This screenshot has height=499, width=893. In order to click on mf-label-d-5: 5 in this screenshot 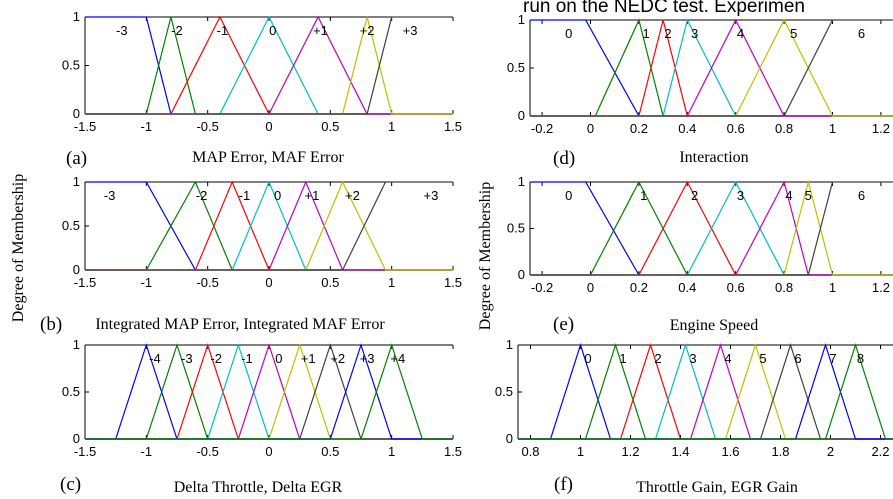, I will do `click(793, 33)`.